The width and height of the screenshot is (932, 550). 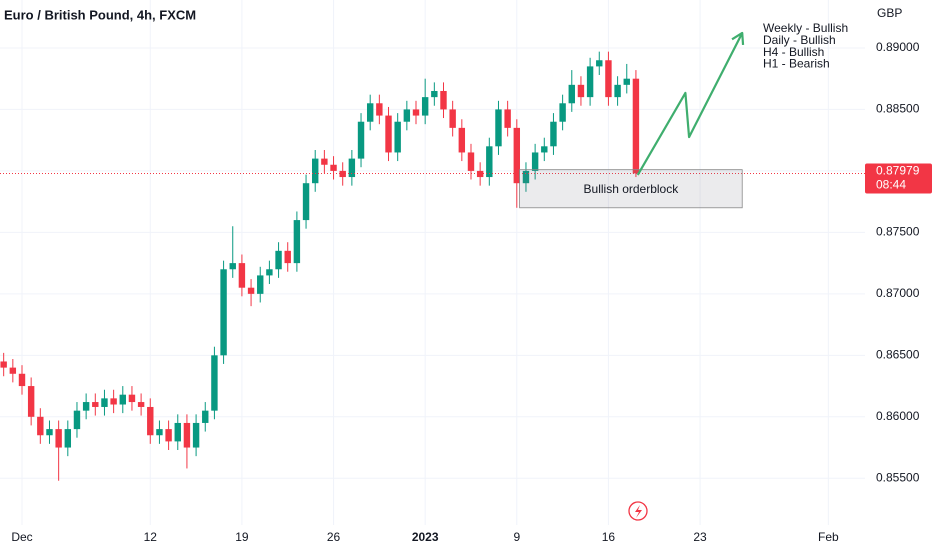 What do you see at coordinates (690, 104) in the screenshot?
I see `projection-path` at bounding box center [690, 104].